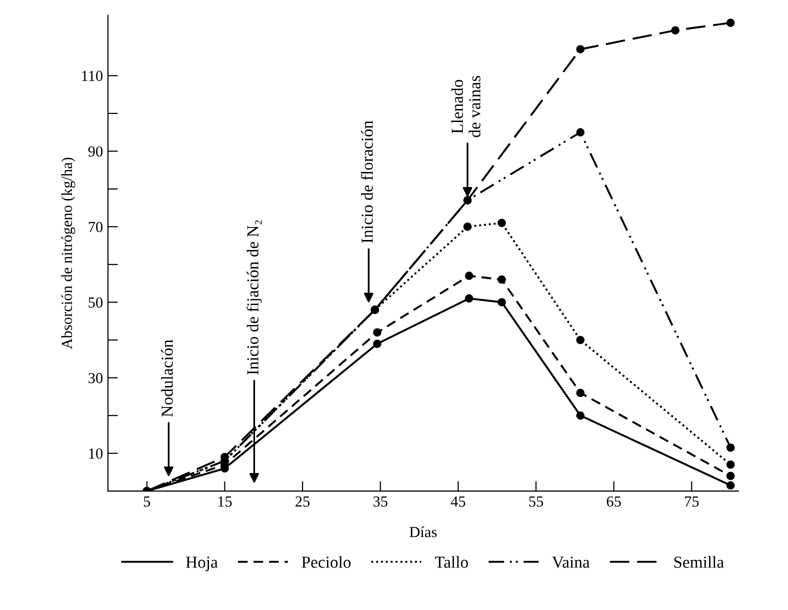  What do you see at coordinates (202, 564) in the screenshot?
I see `legend-label: Hoja` at bounding box center [202, 564].